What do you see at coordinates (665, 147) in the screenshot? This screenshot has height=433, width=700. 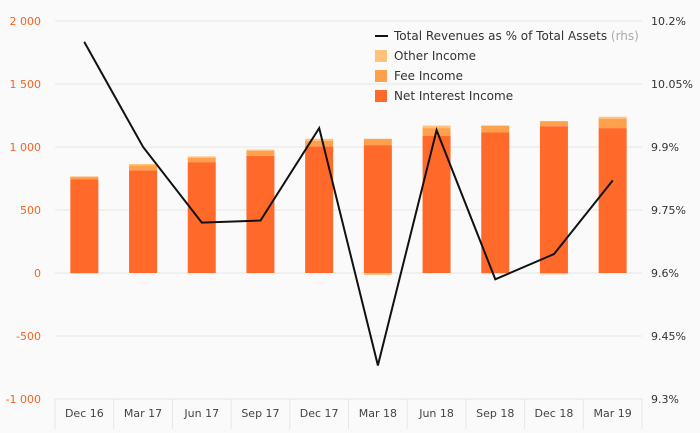 I see `right-tick-label-4: 9.9%` at bounding box center [665, 147].